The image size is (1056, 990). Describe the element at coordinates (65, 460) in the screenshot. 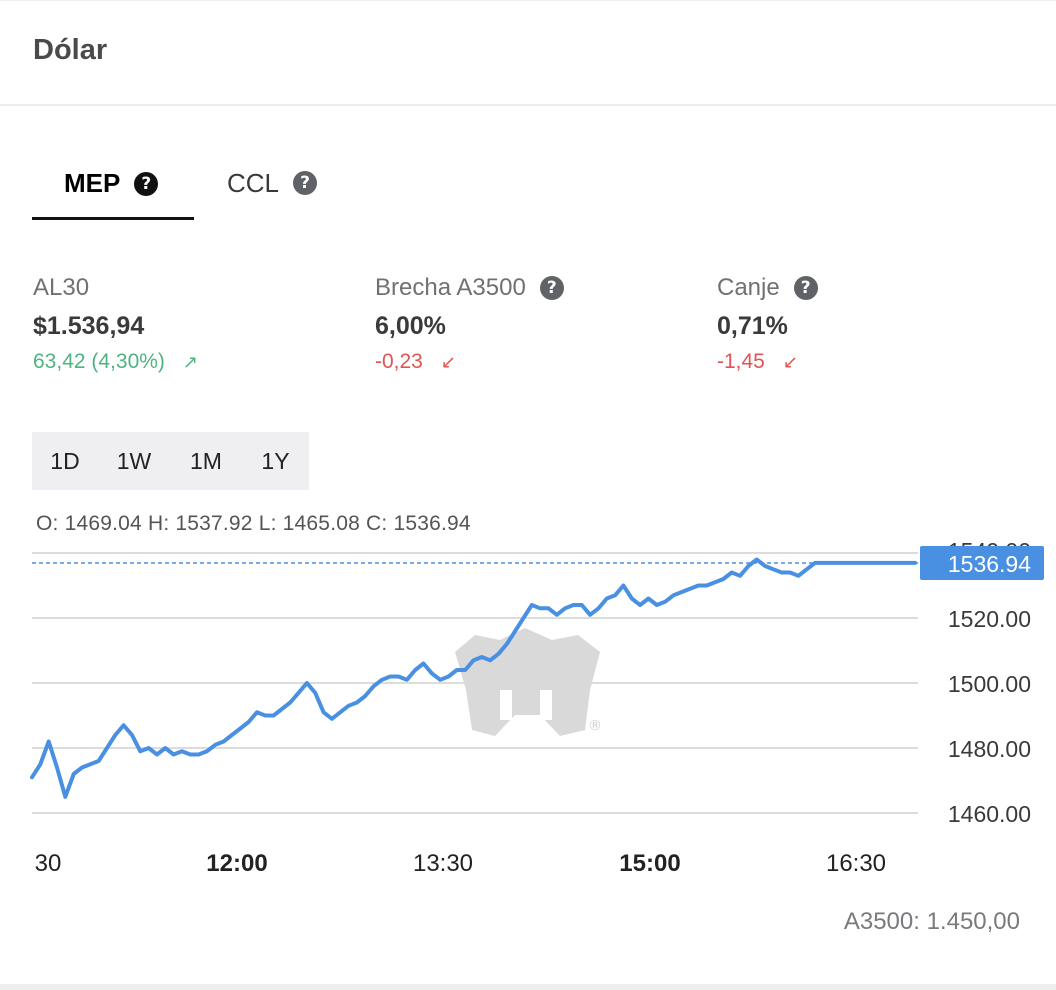

I see `range-1d-button: 1D` at that location.